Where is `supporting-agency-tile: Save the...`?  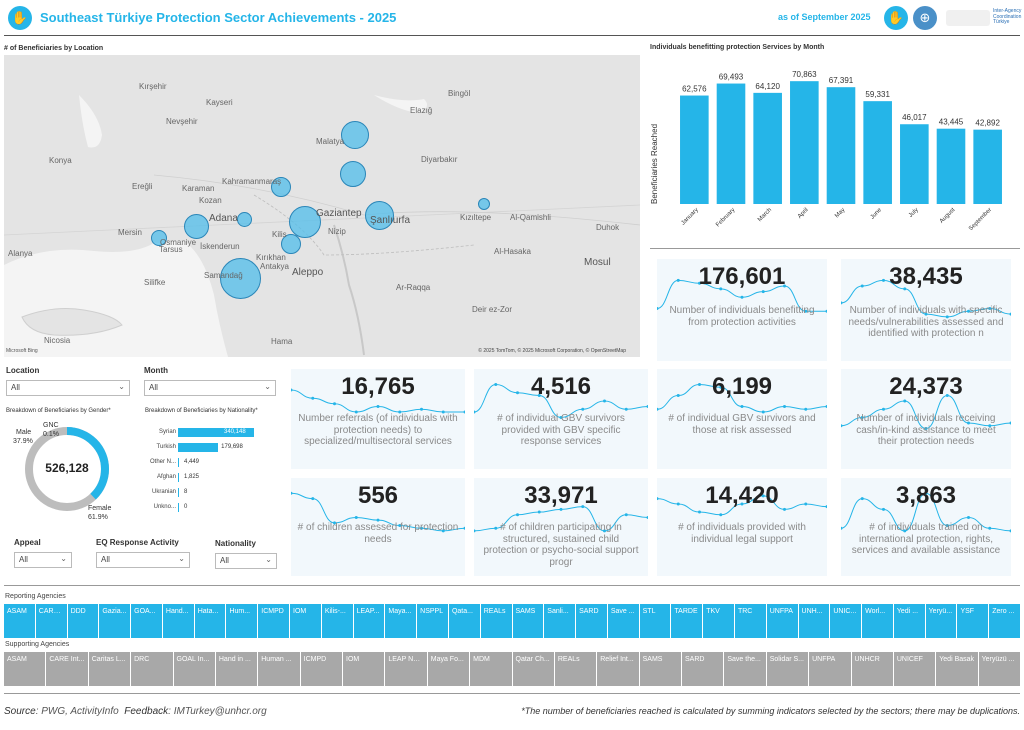 supporting-agency-tile: Save the... is located at coordinates (745, 669).